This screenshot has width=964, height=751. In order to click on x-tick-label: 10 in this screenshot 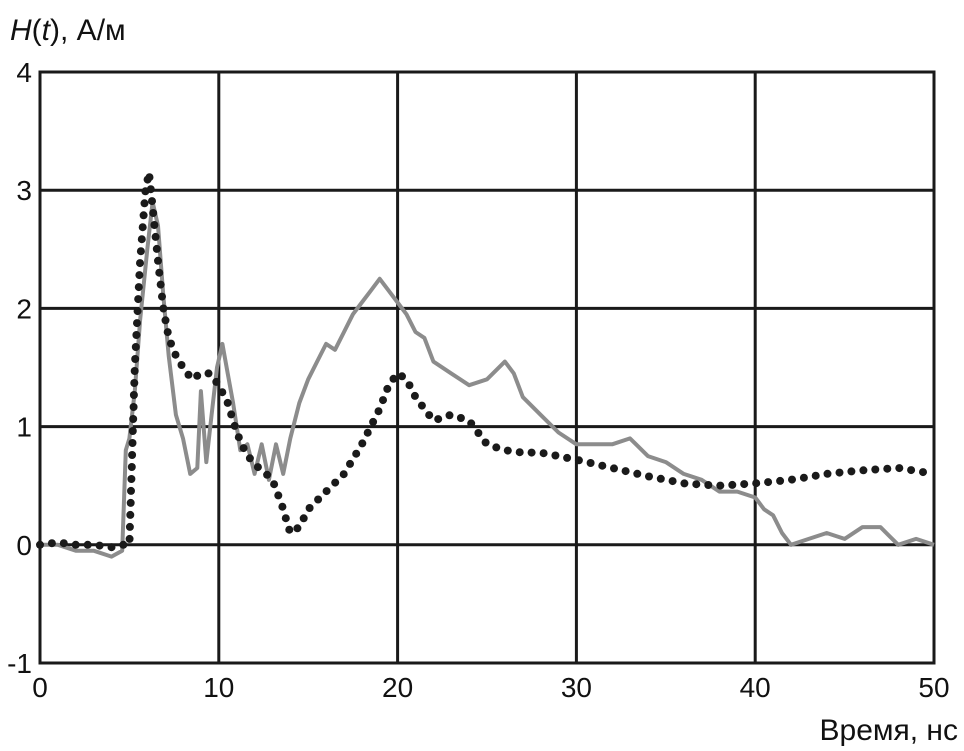, I will do `click(218, 687)`.